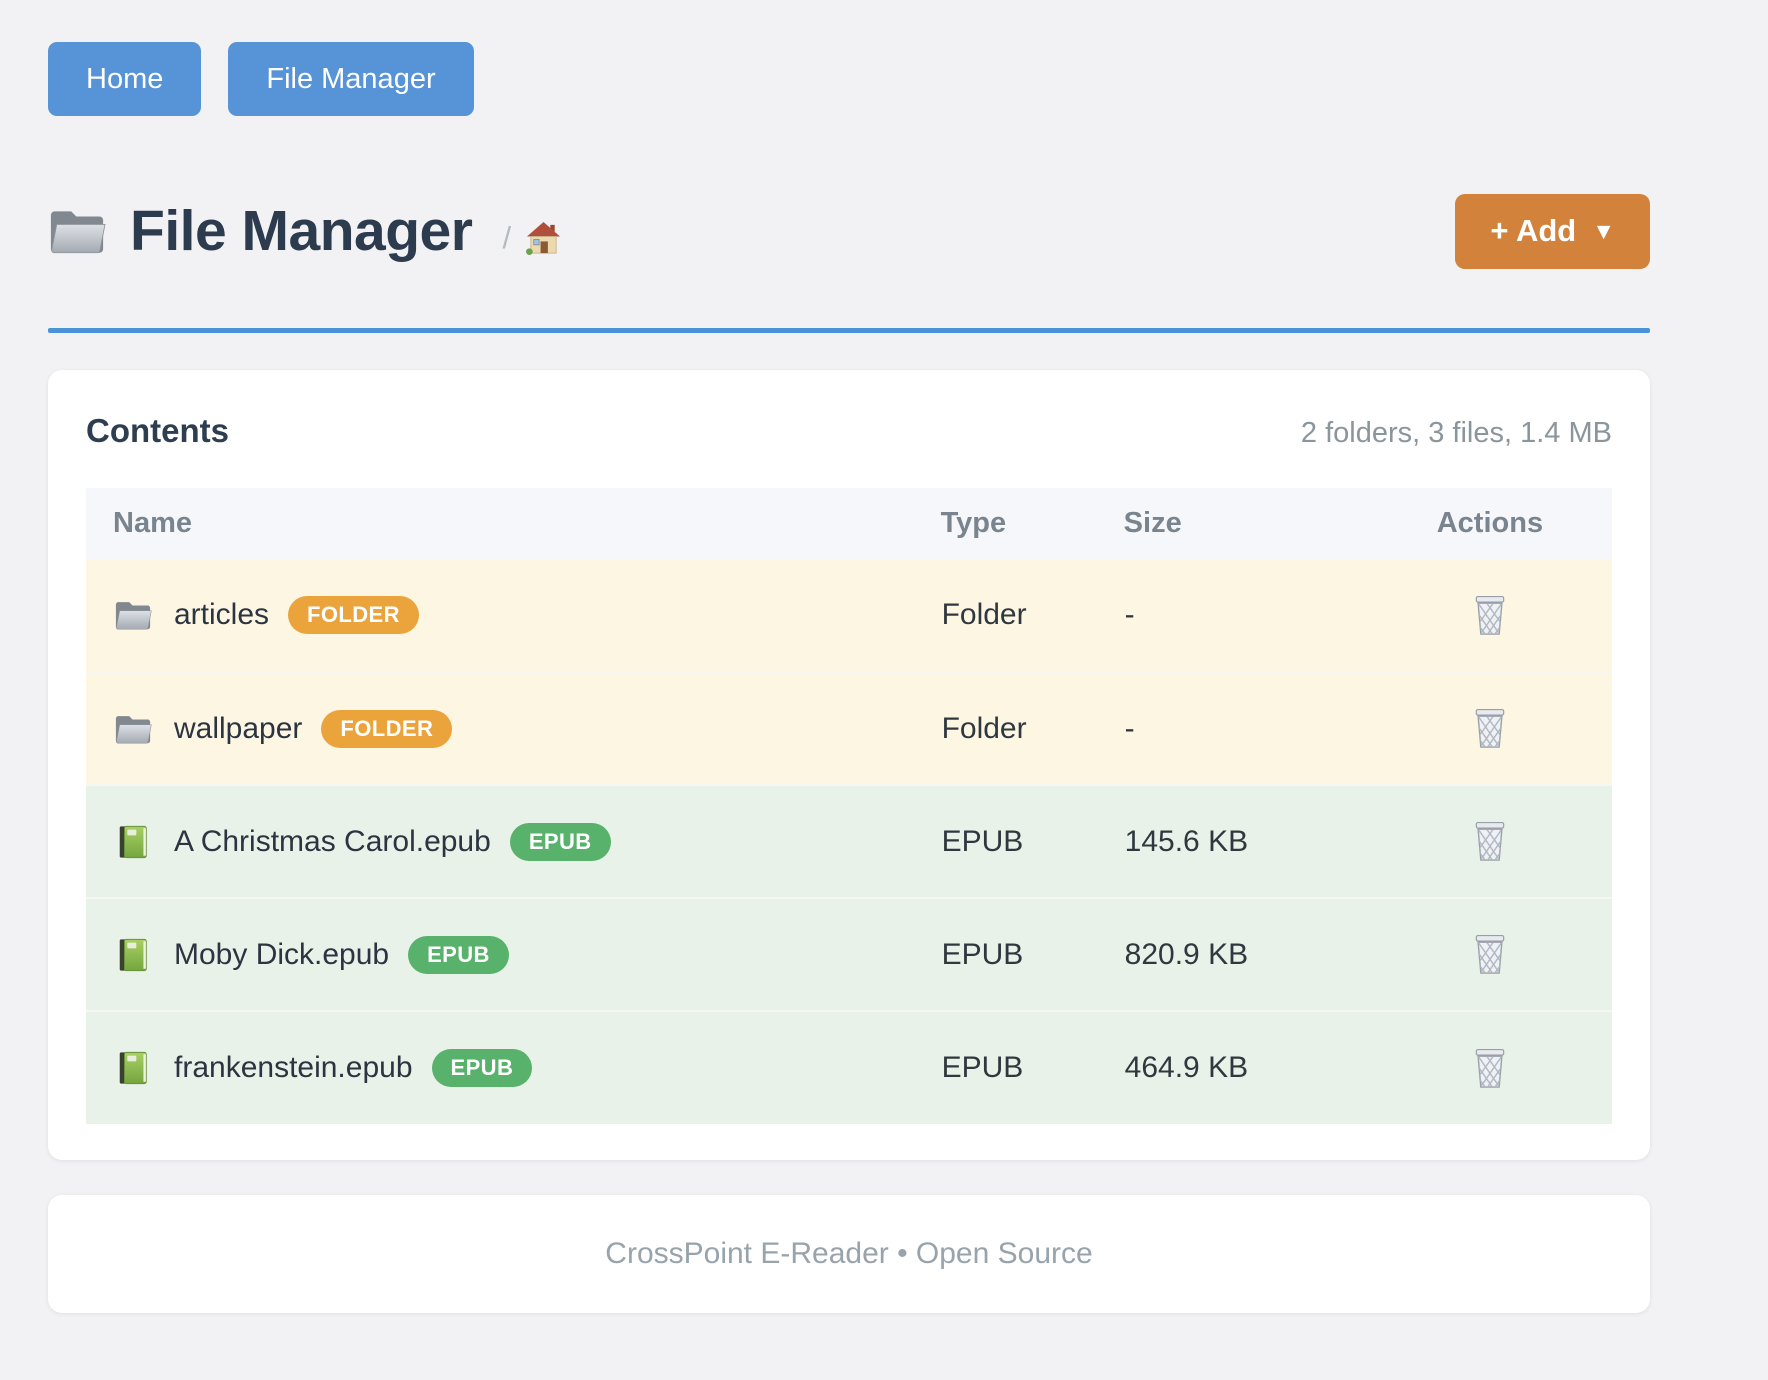 This screenshot has height=1380, width=1768. Describe the element at coordinates (849, 231) in the screenshot. I see `page-header: File Manager / + Add ▼` at that location.